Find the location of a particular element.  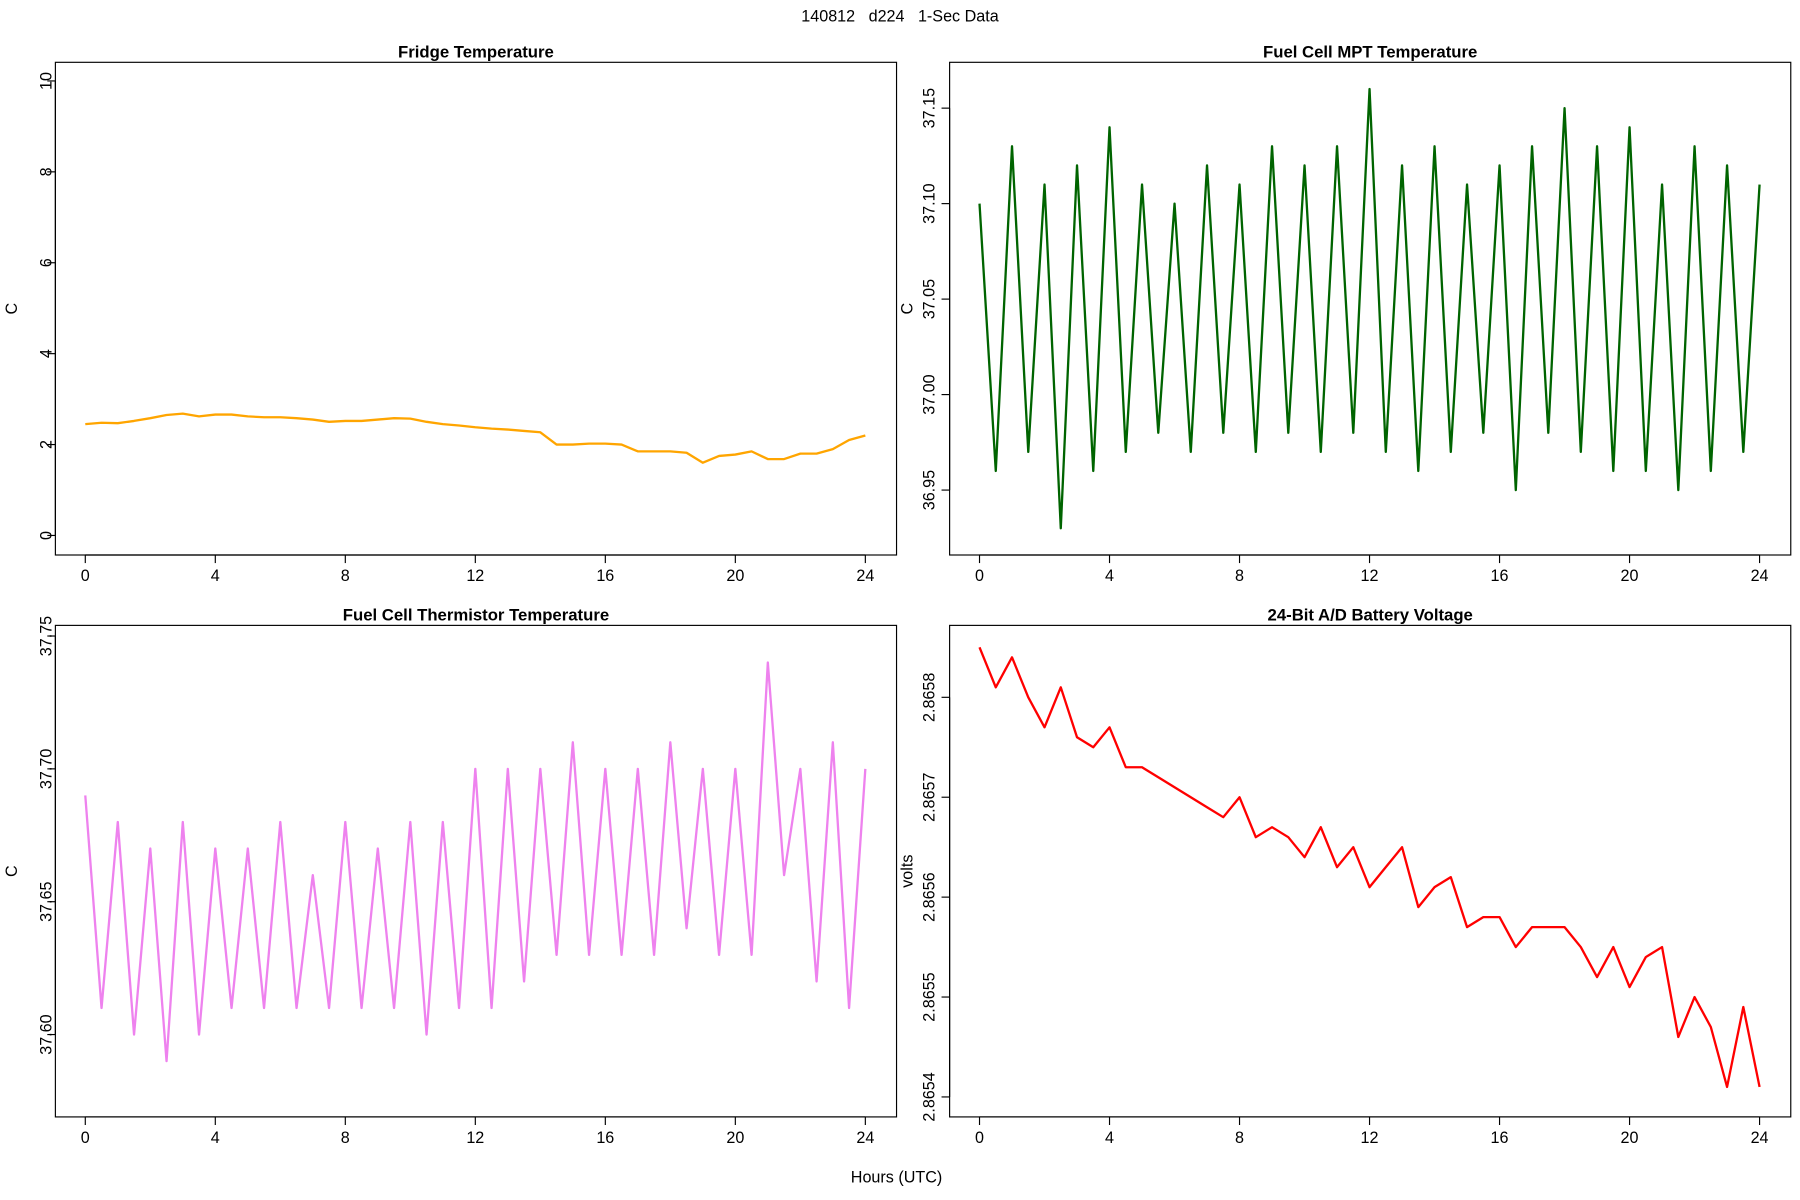

panel-title: 24-Bit A/D Battery Voltage is located at coordinates (1370, 615).